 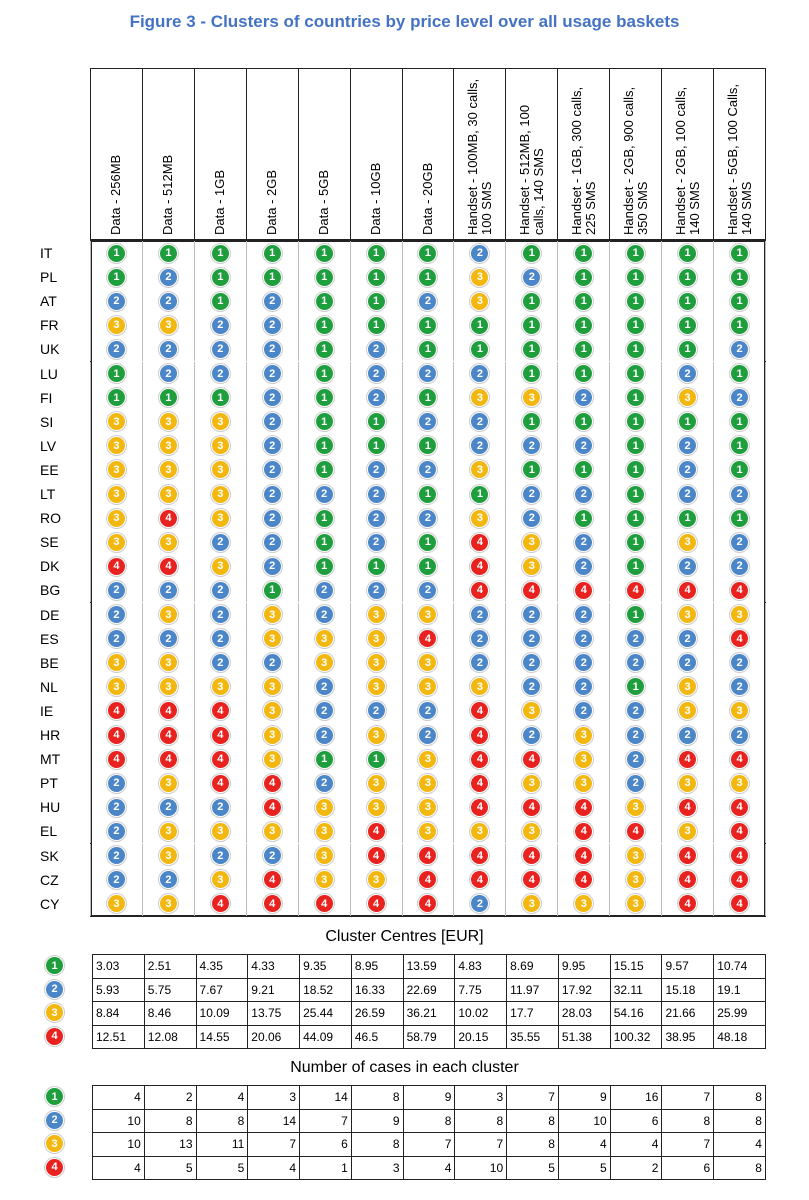 I want to click on country-label: SI, so click(x=47, y=421).